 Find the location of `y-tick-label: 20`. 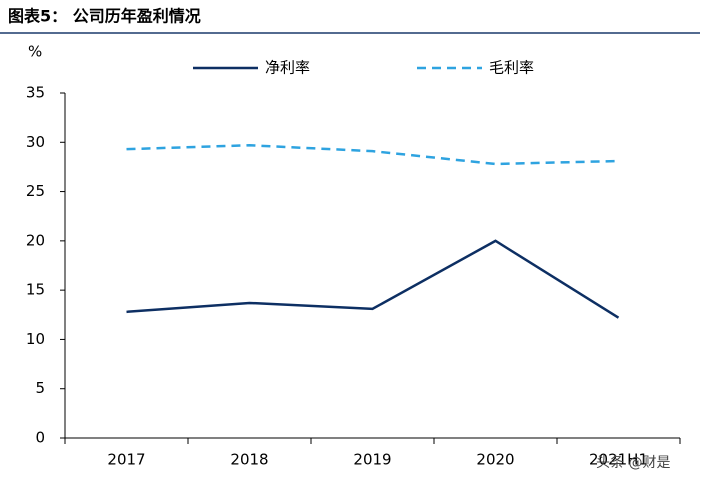

y-tick-label: 20 is located at coordinates (35, 240).